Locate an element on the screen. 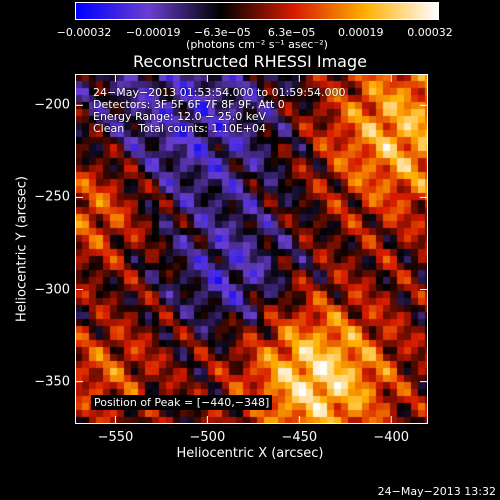 Image resolution: width=500 pixels, height=500 pixels. peak-position-label: Position of Peak = [−440,−348] is located at coordinates (182, 402).